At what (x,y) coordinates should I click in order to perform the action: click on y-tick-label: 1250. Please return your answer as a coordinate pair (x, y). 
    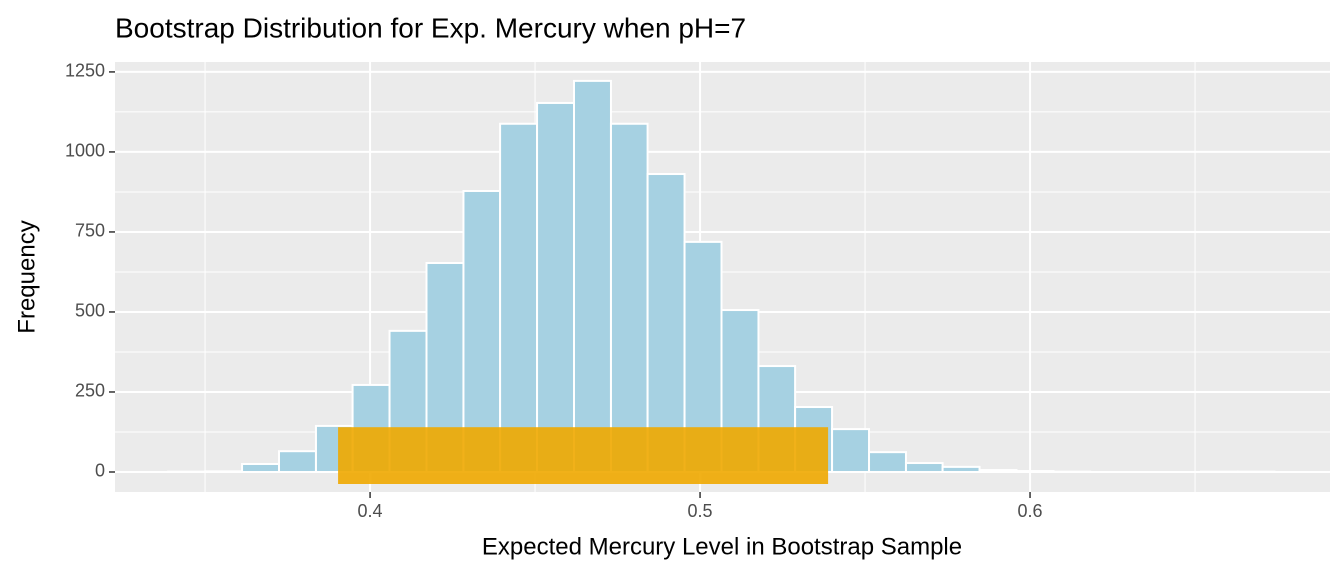
    Looking at the image, I should click on (85, 71).